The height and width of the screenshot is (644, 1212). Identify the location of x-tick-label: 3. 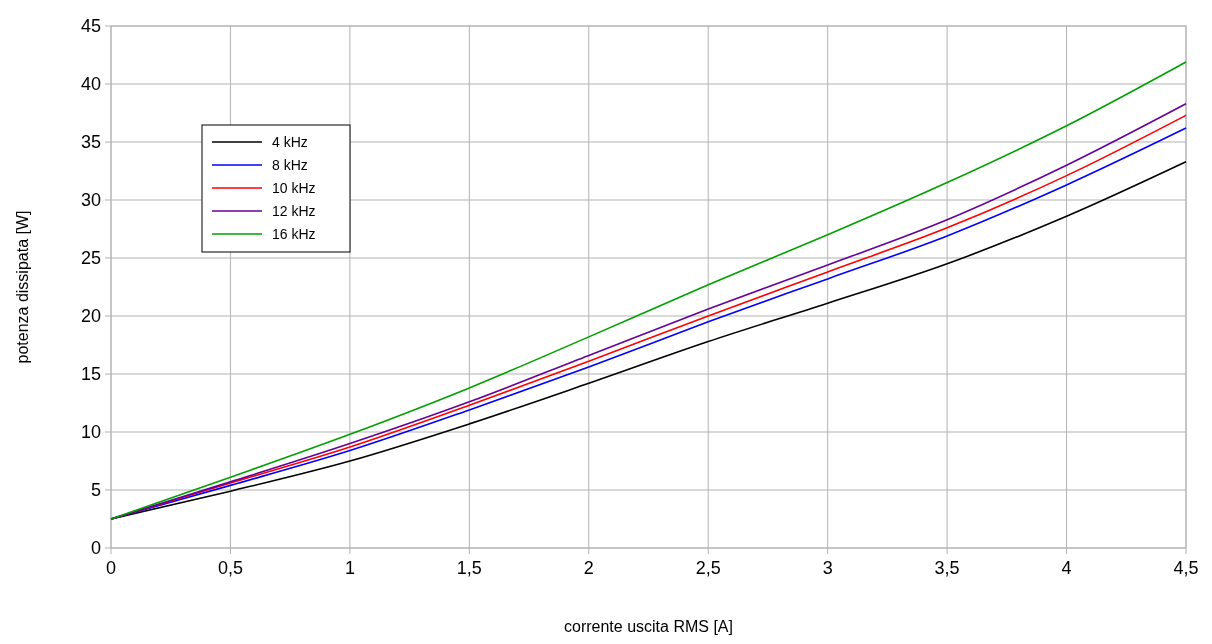
(827, 568).